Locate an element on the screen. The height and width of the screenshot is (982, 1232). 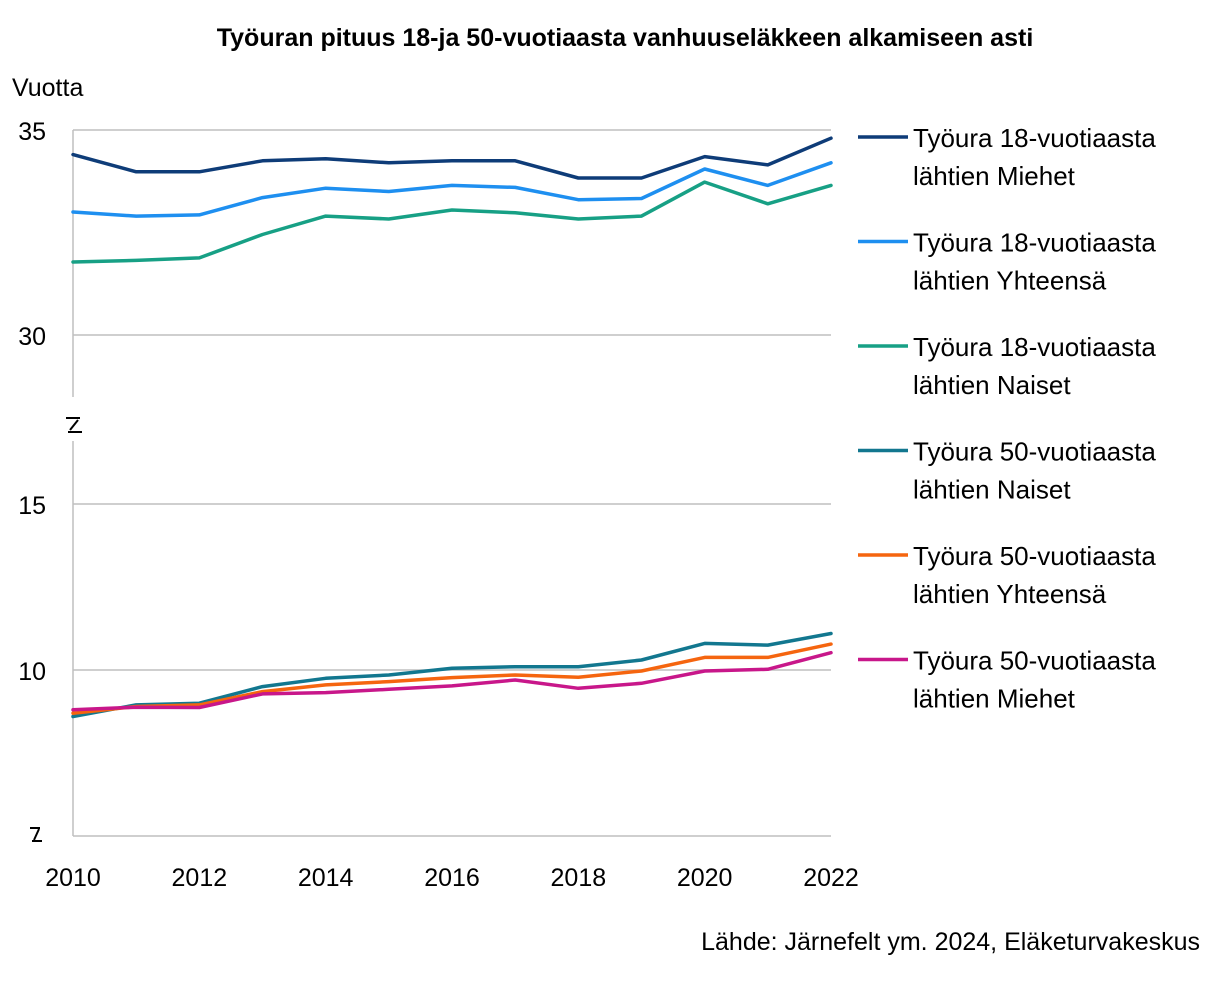
y-tick-label: 30 is located at coordinates (32, 337).